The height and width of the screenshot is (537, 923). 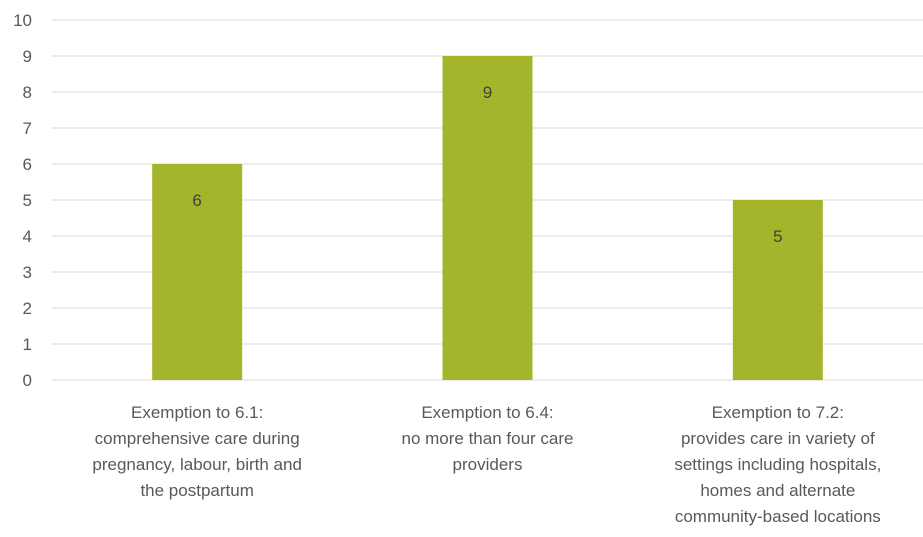 I want to click on y-tick-label: 6, so click(x=27, y=164).